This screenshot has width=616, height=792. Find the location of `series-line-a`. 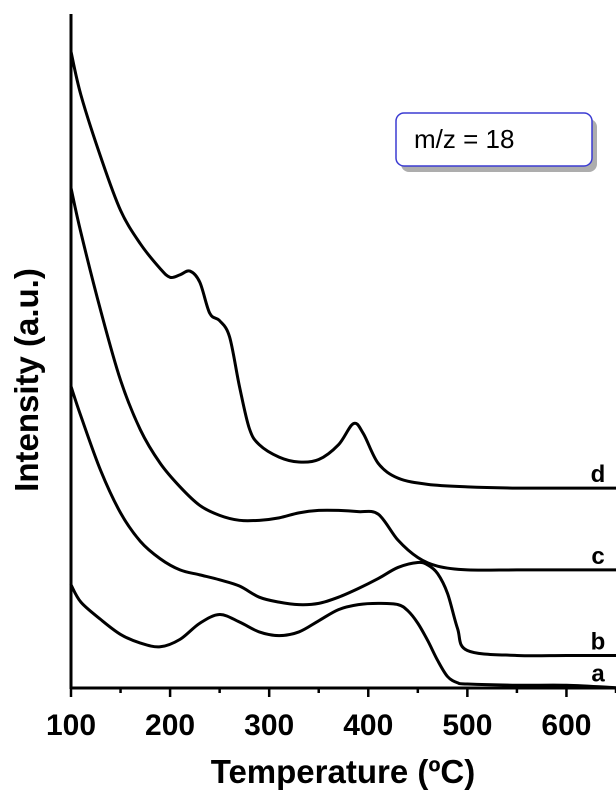

series-line-a is located at coordinates (342, 636).